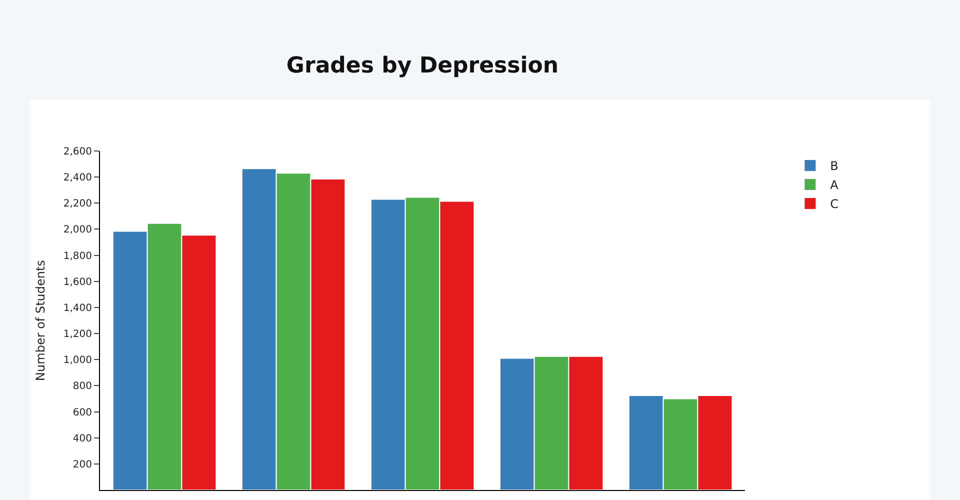 The image size is (960, 500). Describe the element at coordinates (422, 66) in the screenshot. I see `chart-title: Grades by Depression` at that location.